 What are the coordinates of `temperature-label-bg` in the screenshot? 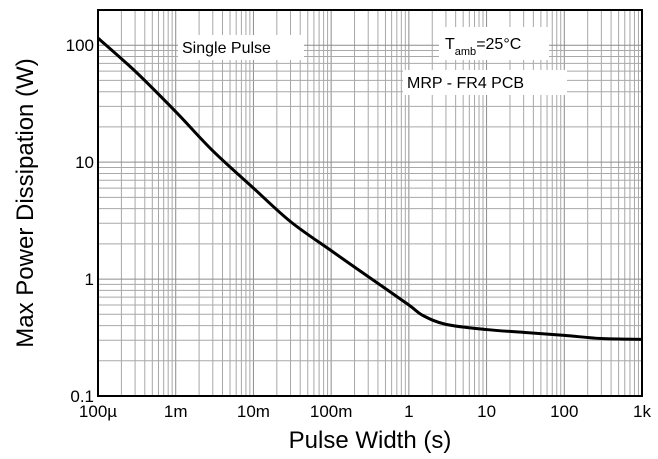 It's located at (494, 43).